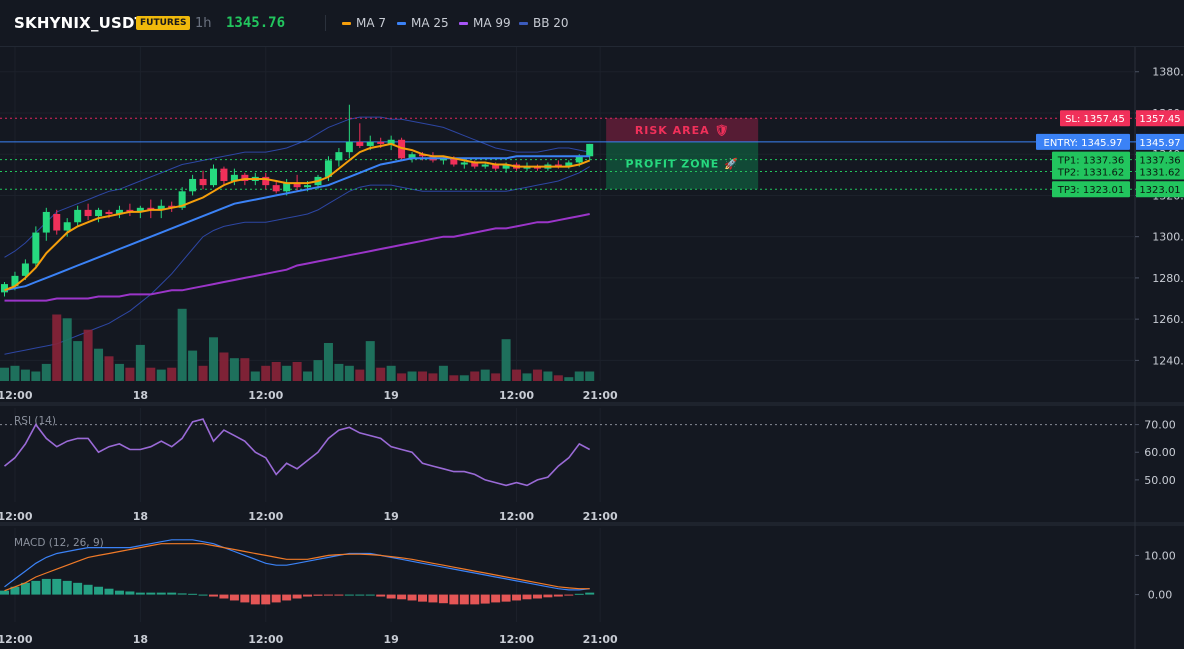 The height and width of the screenshot is (649, 1184). I want to click on entry-axis-label: 1345.97, so click(1159, 143).